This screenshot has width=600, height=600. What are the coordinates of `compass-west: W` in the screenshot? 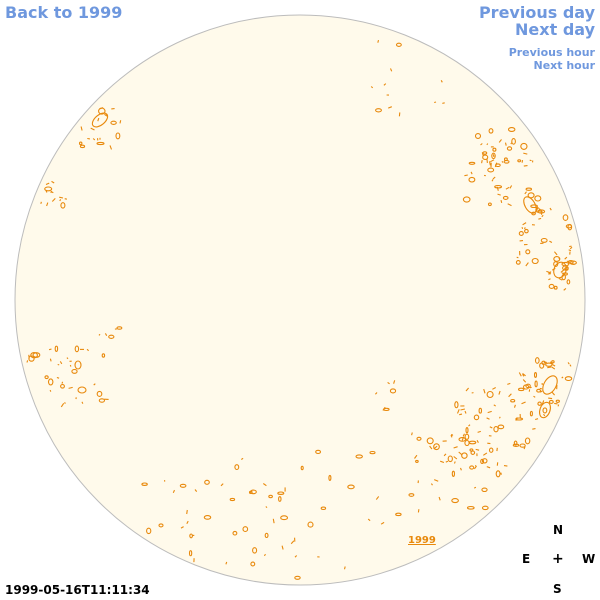 It's located at (589, 559).